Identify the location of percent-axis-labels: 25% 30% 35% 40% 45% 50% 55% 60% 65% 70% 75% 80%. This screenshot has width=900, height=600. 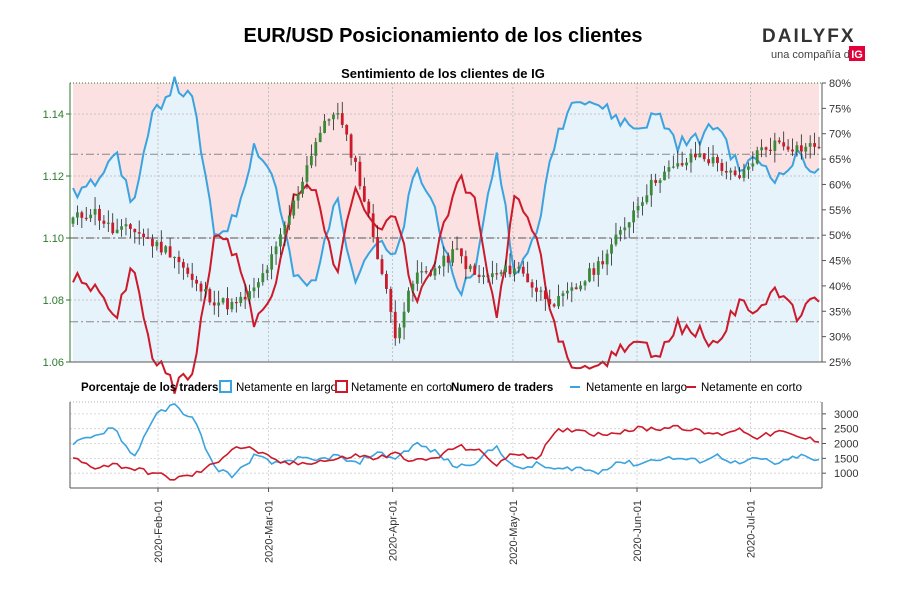
(836, 223).